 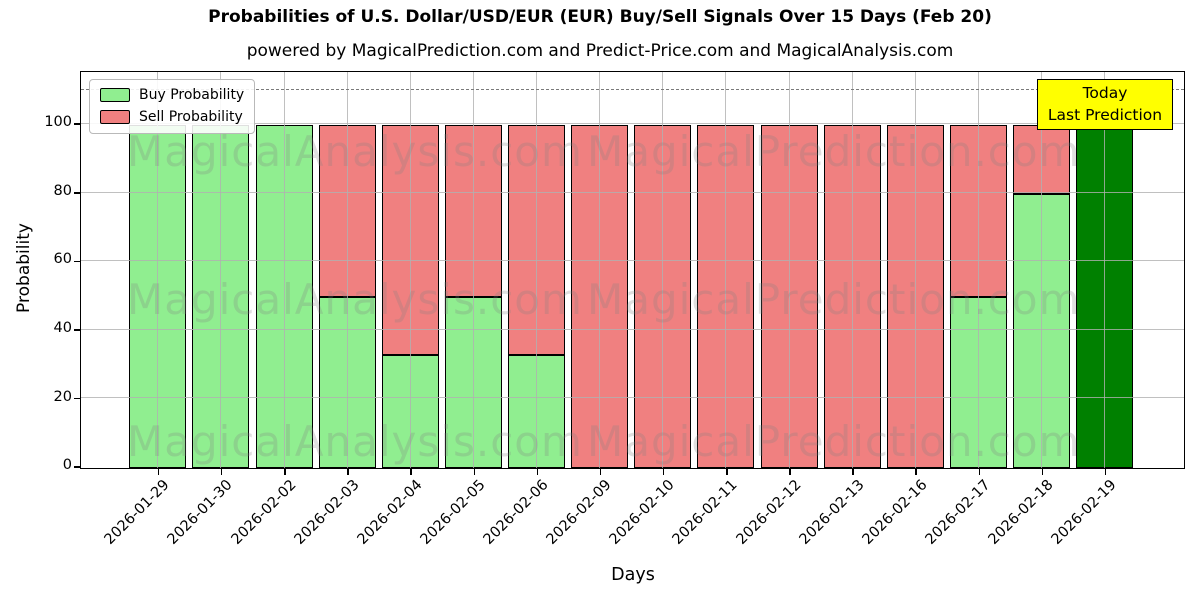 What do you see at coordinates (642, 512) in the screenshot?
I see `x-tick-label-text: 2026-02-10` at bounding box center [642, 512].